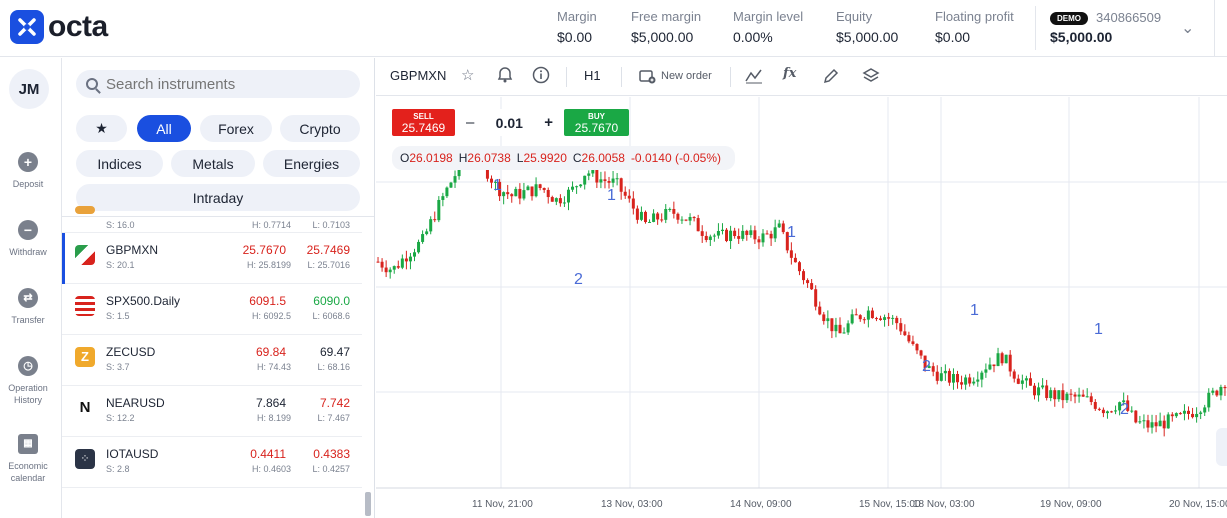 The width and height of the screenshot is (1227, 518). What do you see at coordinates (28, 459) in the screenshot?
I see `nav-economic-calendar: ▦ Economic calendar` at bounding box center [28, 459].